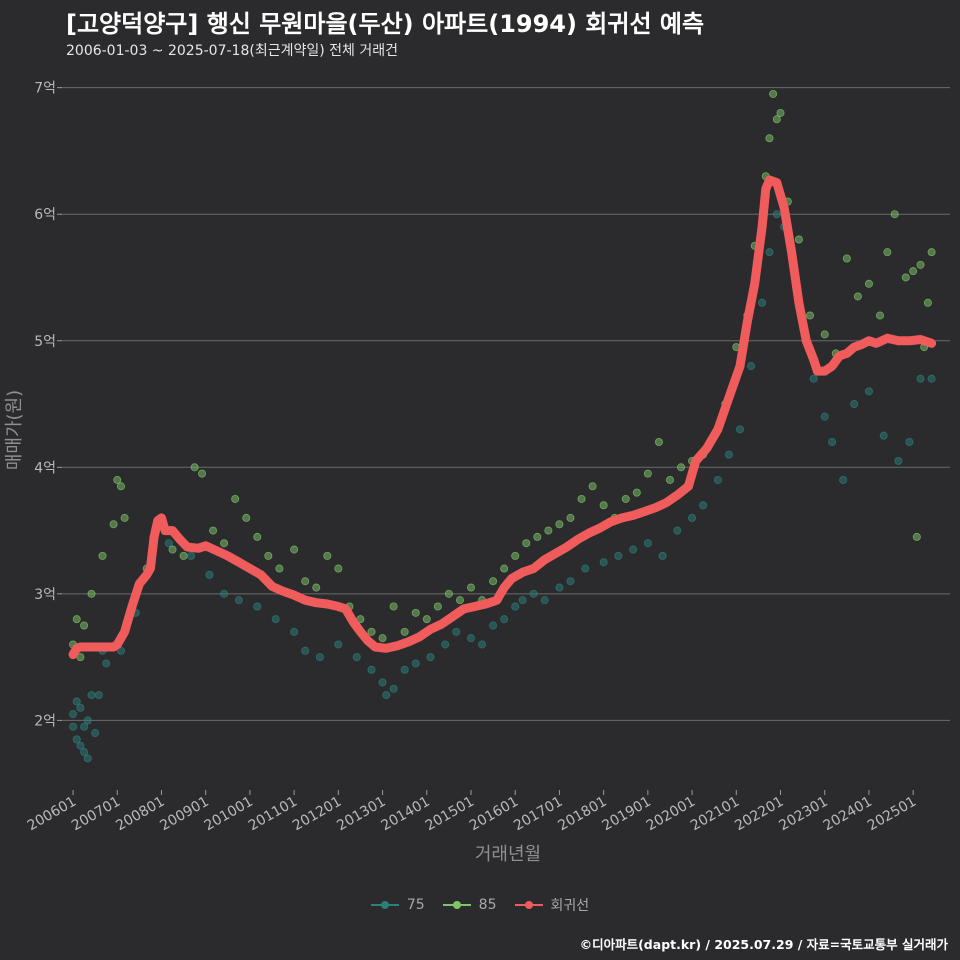  I want to click on legend-label-85: 85, so click(487, 905).